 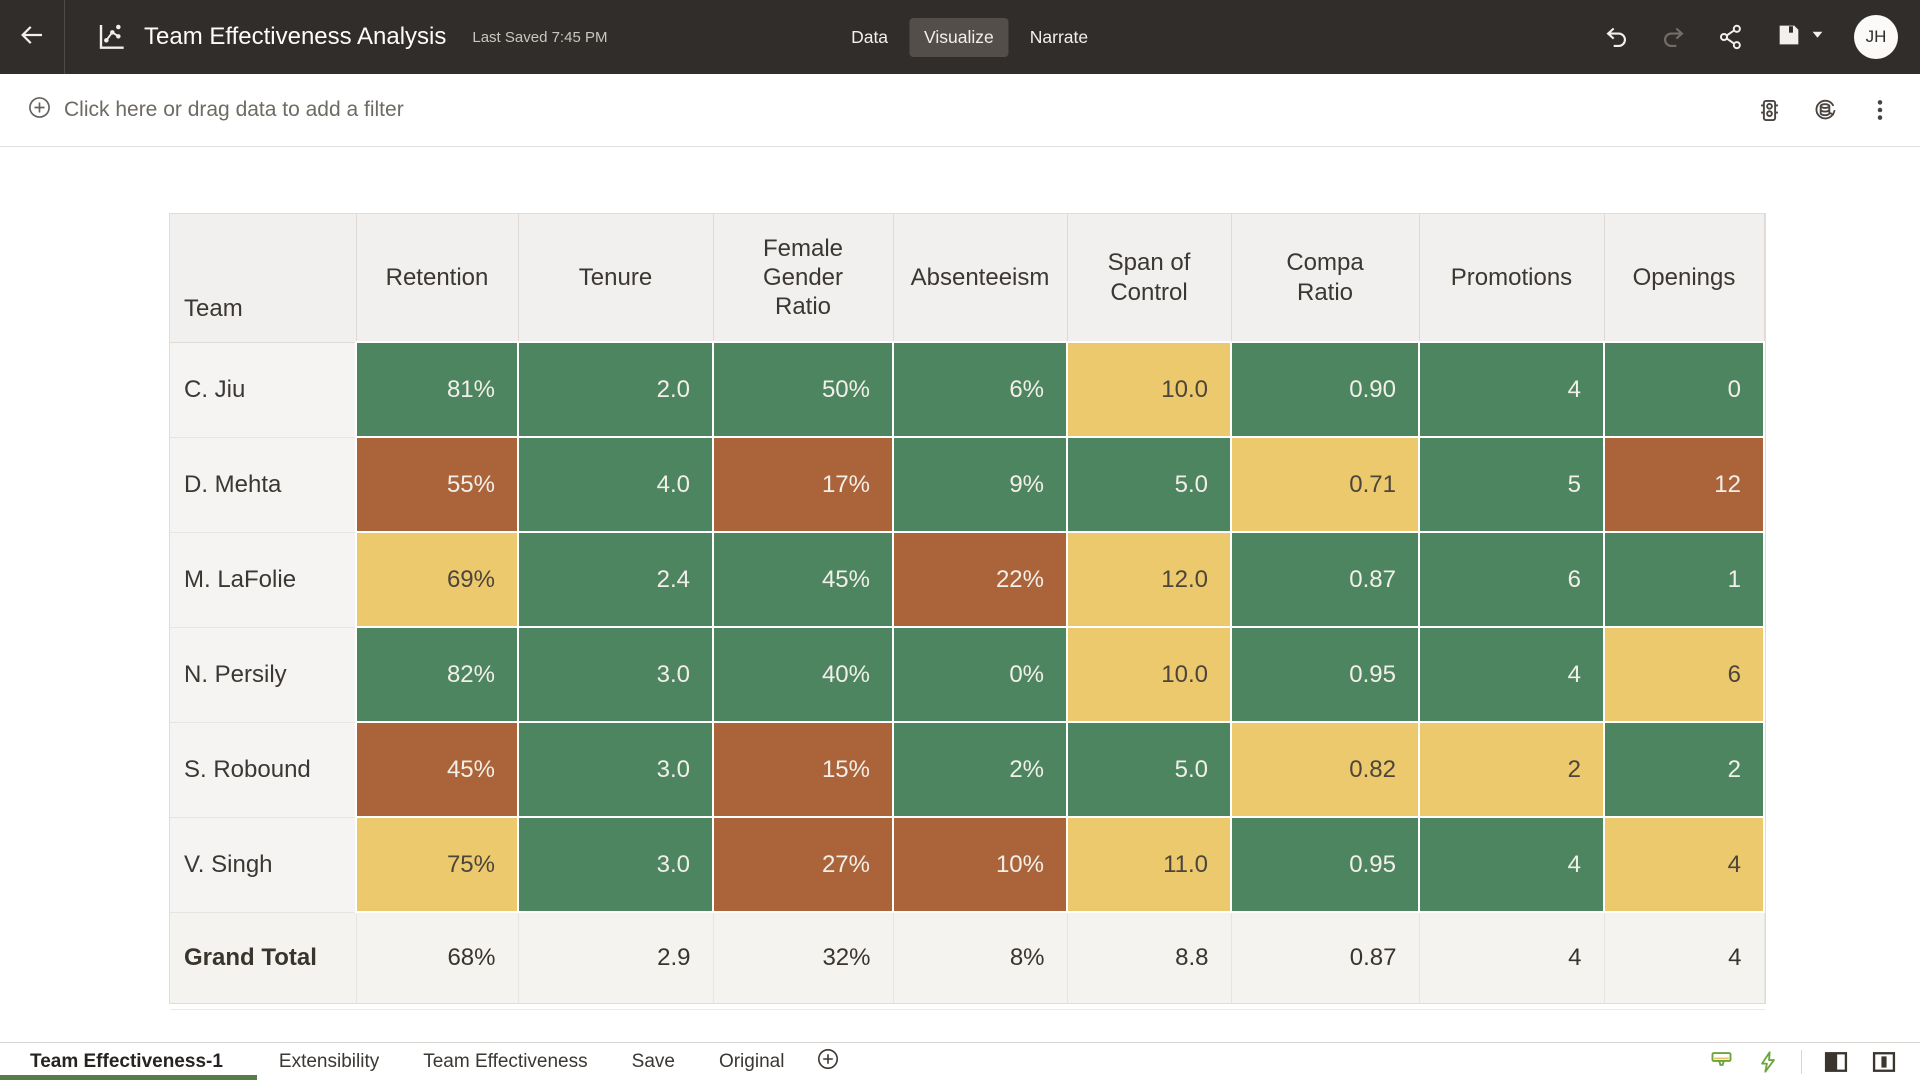 What do you see at coordinates (437, 674) in the screenshot?
I see `value-cell: 82%` at bounding box center [437, 674].